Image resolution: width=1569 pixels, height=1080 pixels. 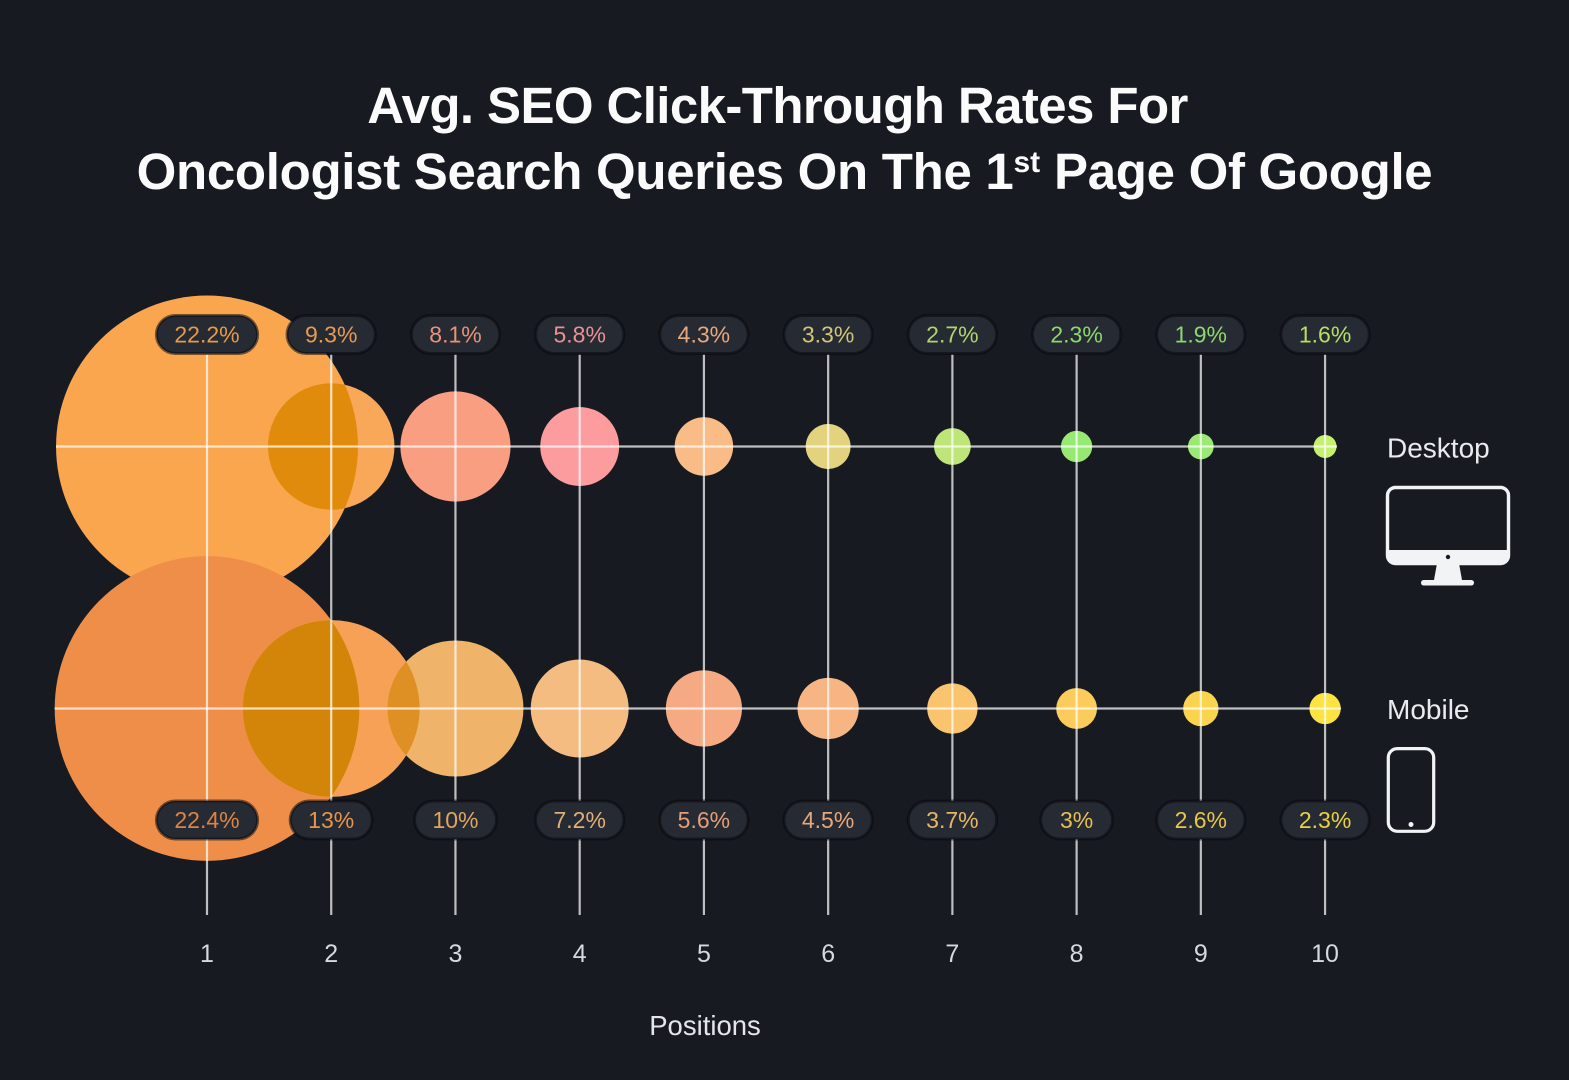 What do you see at coordinates (331, 954) in the screenshot?
I see `svg-text: 2` at bounding box center [331, 954].